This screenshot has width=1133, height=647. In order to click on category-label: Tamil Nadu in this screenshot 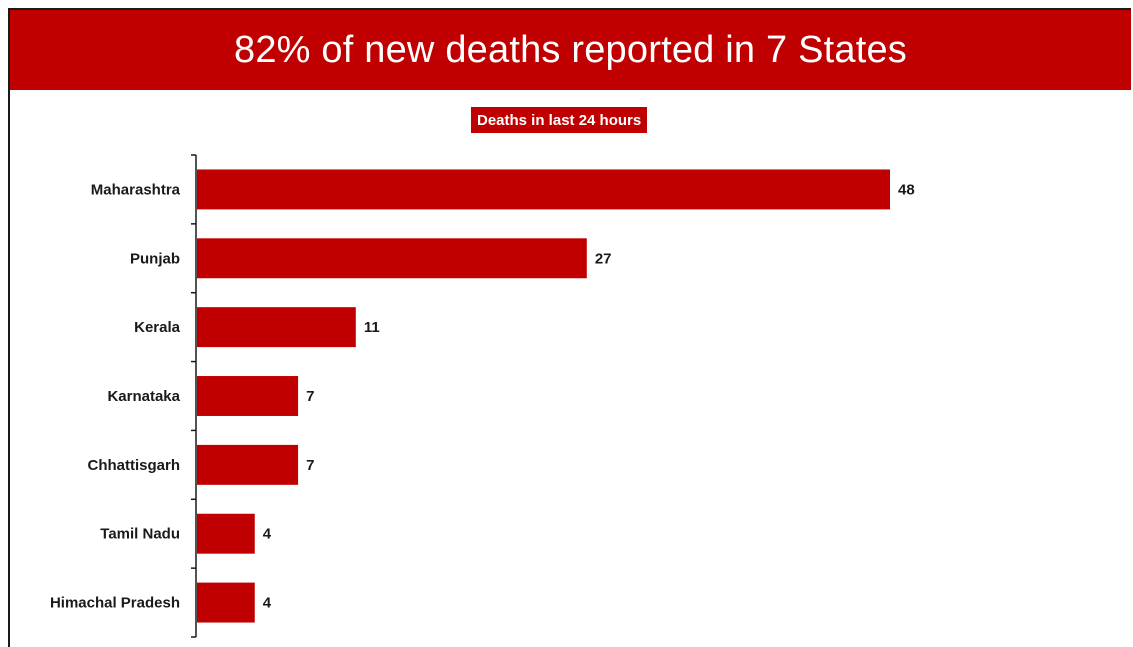, I will do `click(140, 534)`.